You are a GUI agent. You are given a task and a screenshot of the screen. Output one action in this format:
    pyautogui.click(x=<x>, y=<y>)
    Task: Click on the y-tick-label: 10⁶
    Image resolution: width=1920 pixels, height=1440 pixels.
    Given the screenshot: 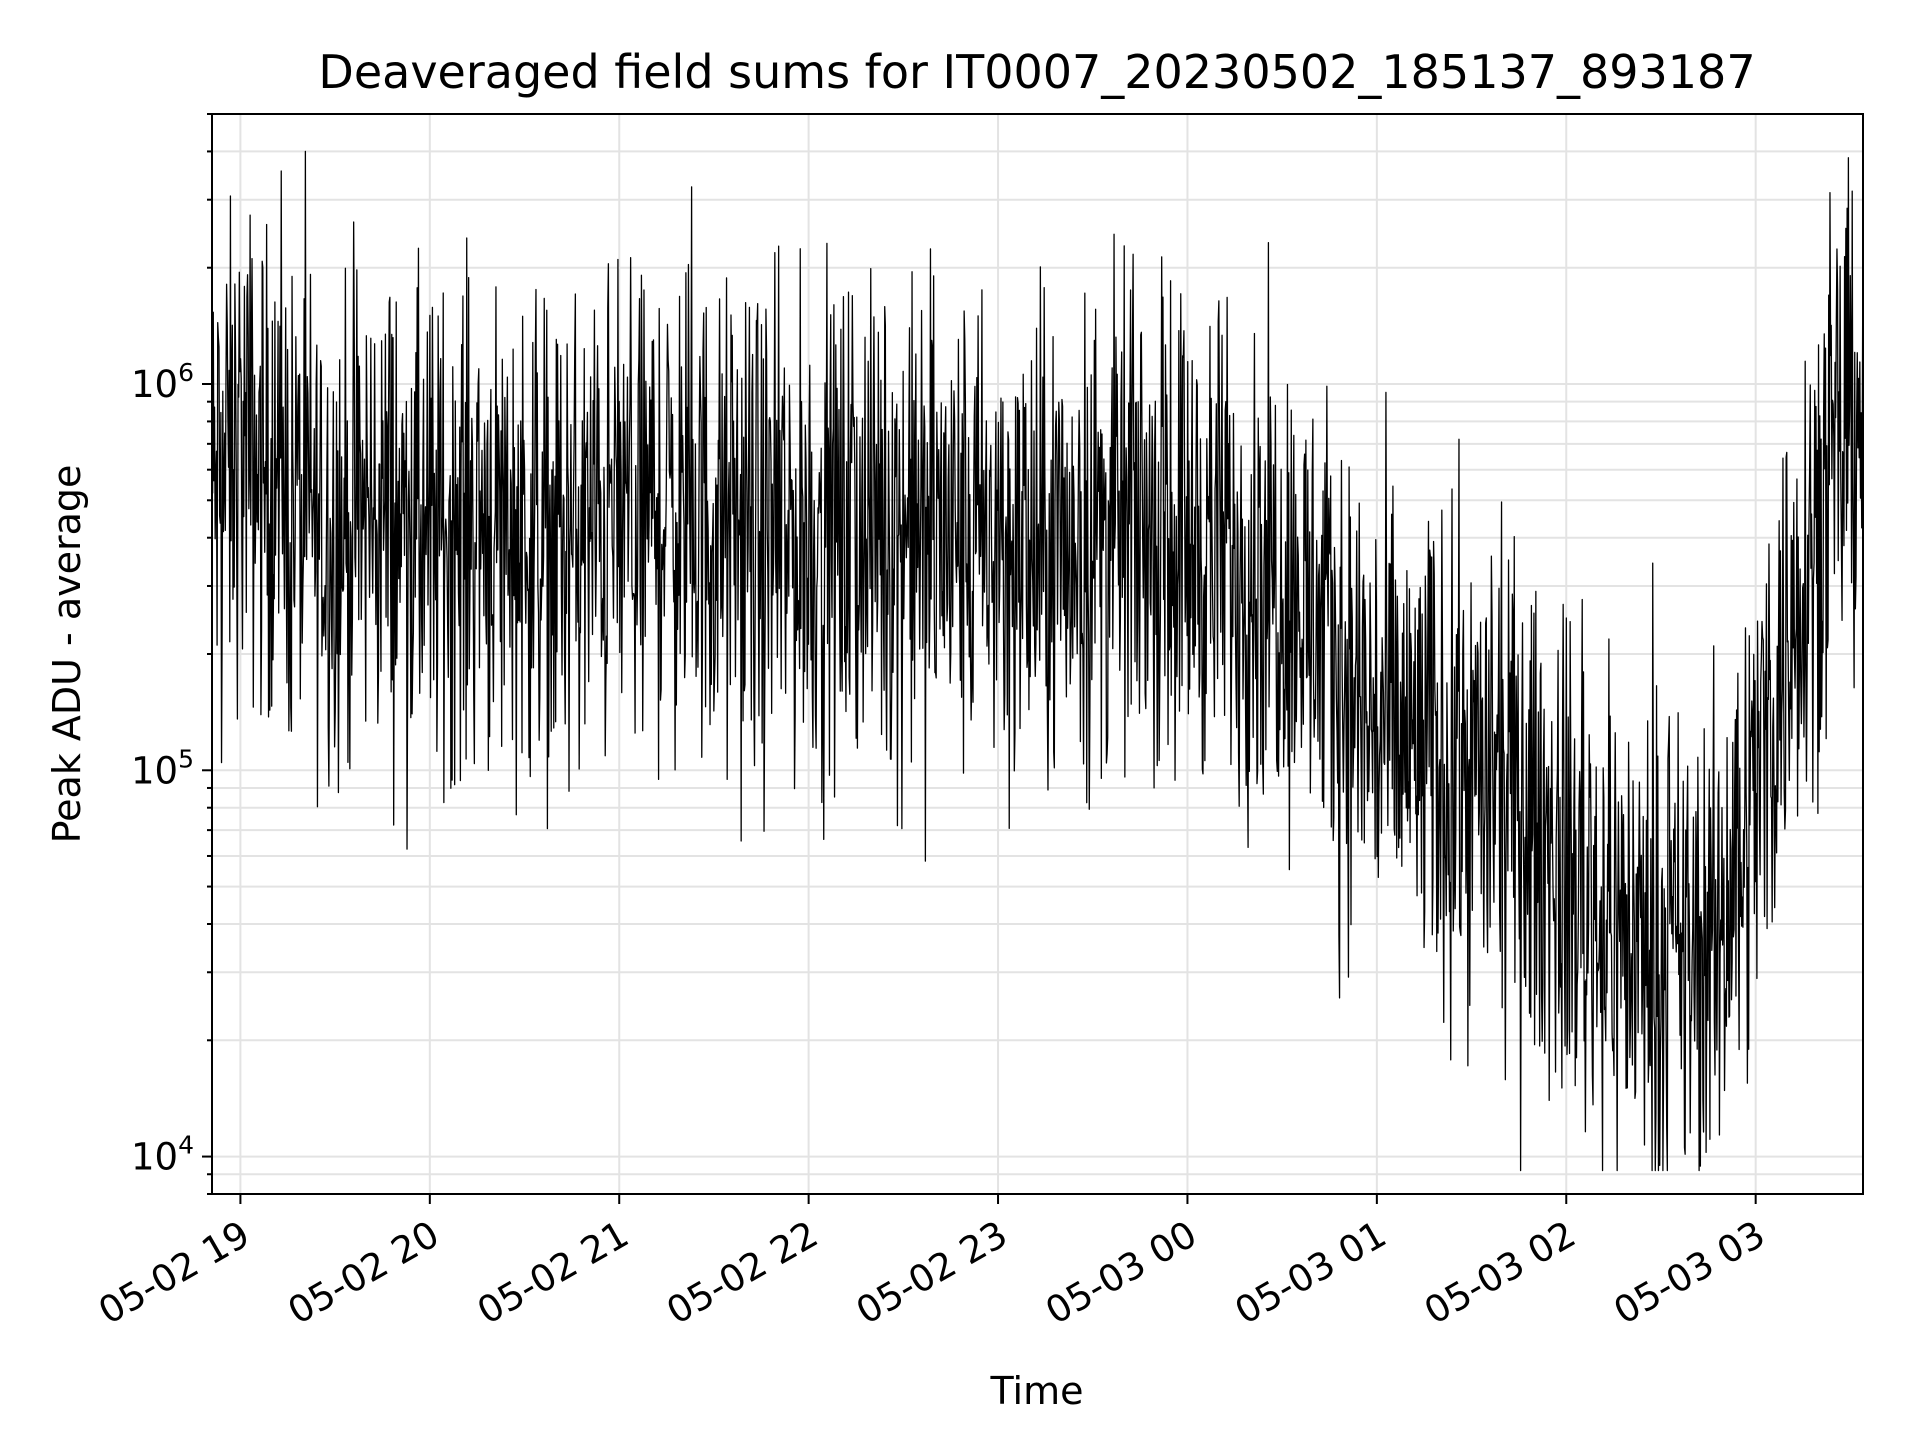 What is the action you would take?
    pyautogui.click(x=162, y=382)
    